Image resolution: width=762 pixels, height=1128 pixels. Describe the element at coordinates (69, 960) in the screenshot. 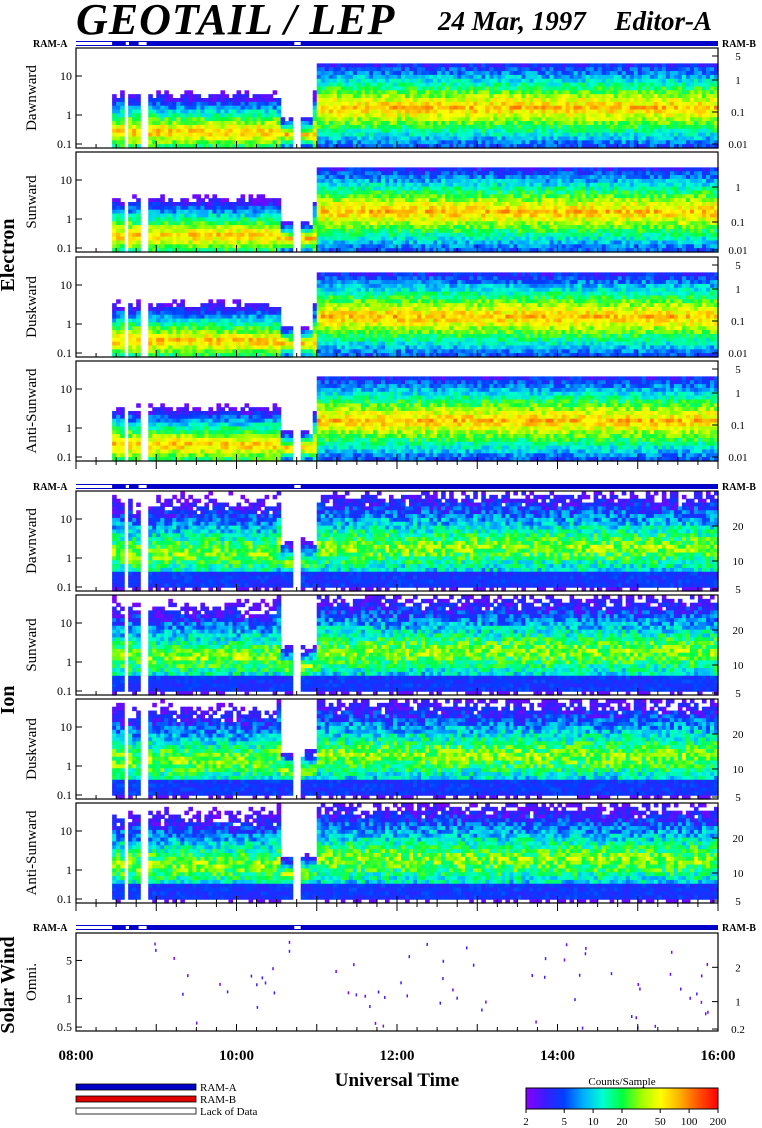

I see `solar-wind-panel-left-tick-label: 5` at that location.